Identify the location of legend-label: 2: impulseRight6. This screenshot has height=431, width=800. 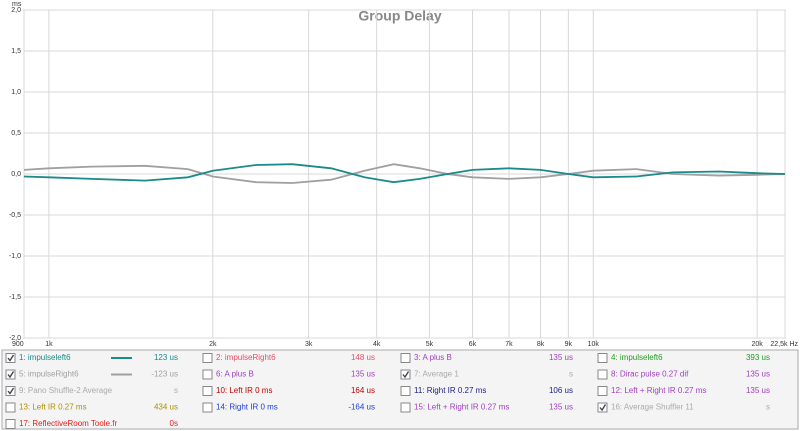
(246, 357).